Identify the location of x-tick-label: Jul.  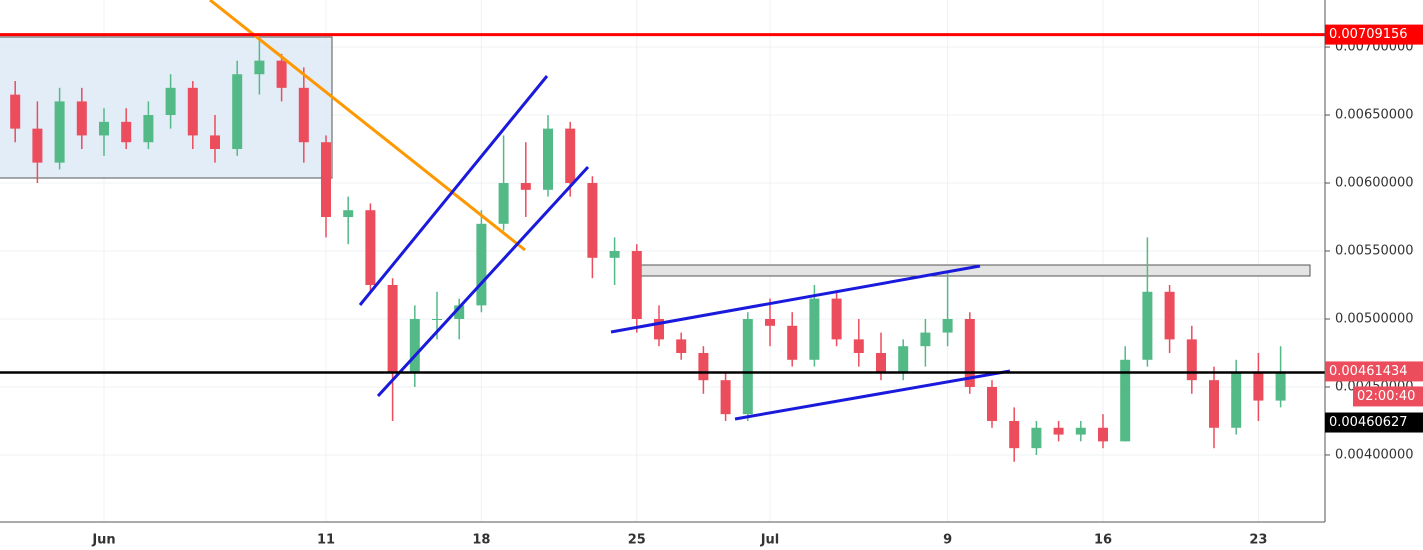
(770, 540).